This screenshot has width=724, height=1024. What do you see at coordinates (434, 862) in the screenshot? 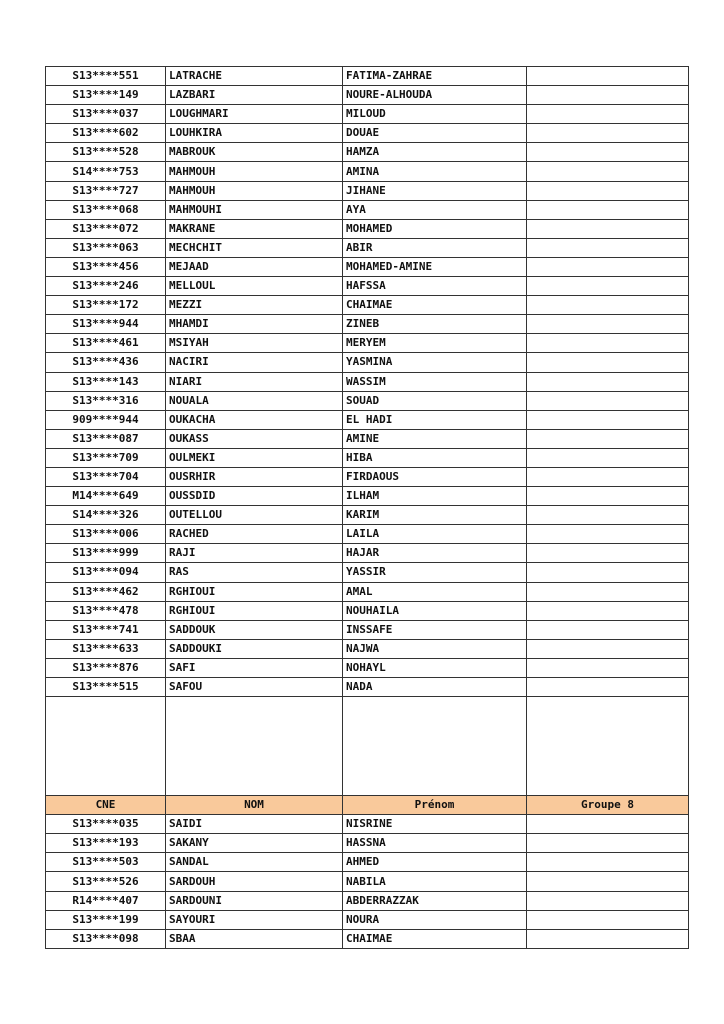
I see `cell-prenom: AHMED` at bounding box center [434, 862].